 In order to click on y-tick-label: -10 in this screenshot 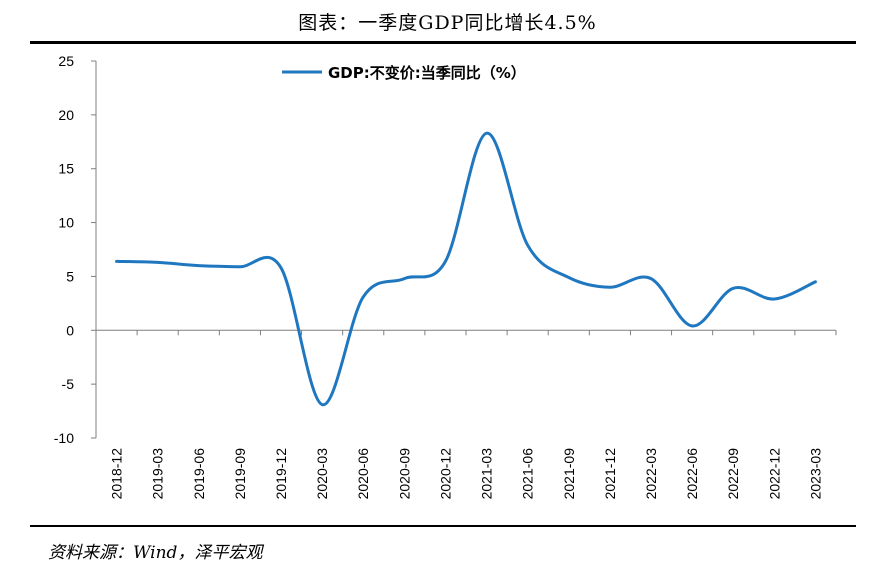, I will do `click(64, 438)`.